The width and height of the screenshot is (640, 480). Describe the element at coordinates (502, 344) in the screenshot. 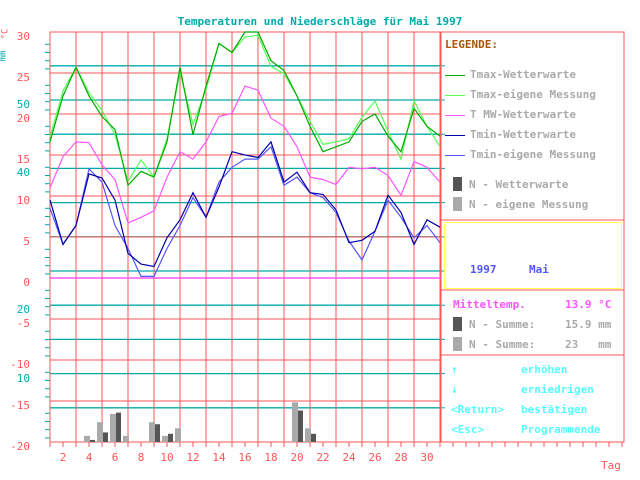

I see `sum-own-label: N - Summe:` at that location.